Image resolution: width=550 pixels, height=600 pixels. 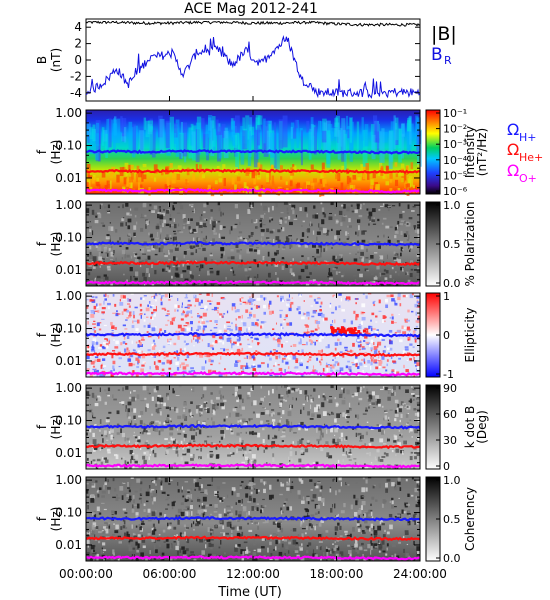 I want to click on colorbar-tick-label: 1.0, so click(x=452, y=480).